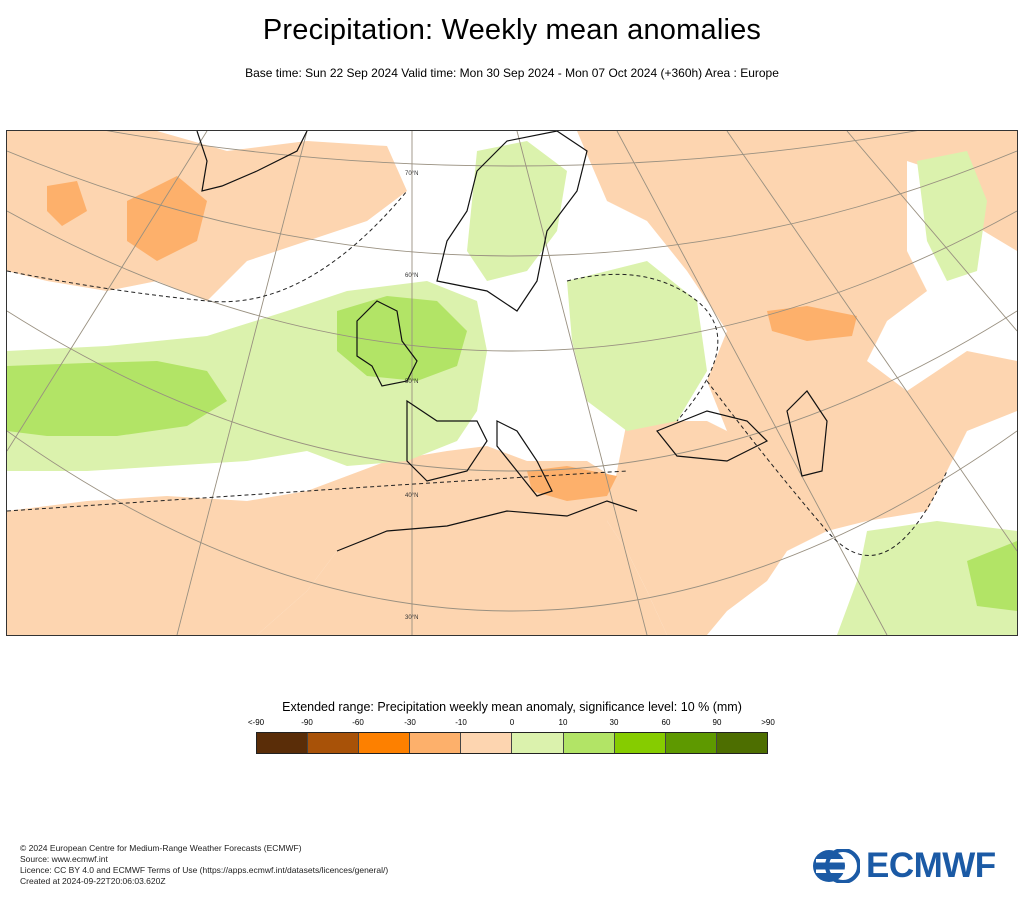  What do you see at coordinates (411, 382) in the screenshot?
I see `lat-label-50: 50°N` at bounding box center [411, 382].